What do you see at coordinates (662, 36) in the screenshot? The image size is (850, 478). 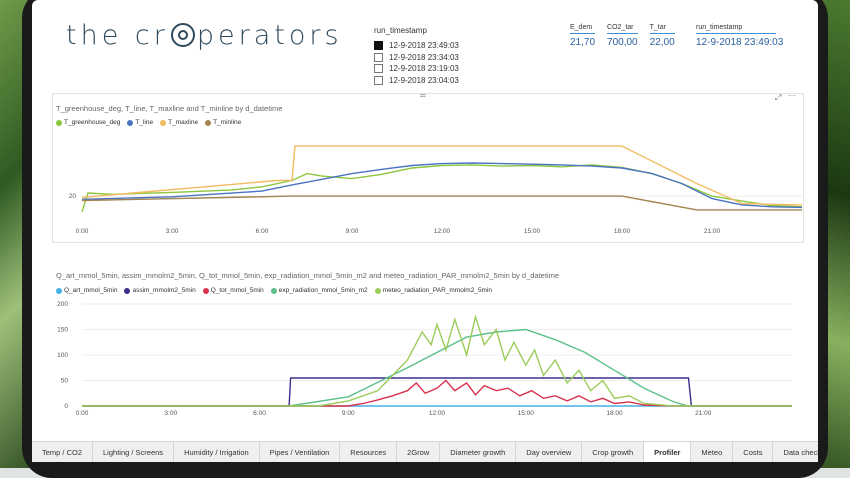 I see `kpi-t-tar: T_tar 22,00` at bounding box center [662, 36].